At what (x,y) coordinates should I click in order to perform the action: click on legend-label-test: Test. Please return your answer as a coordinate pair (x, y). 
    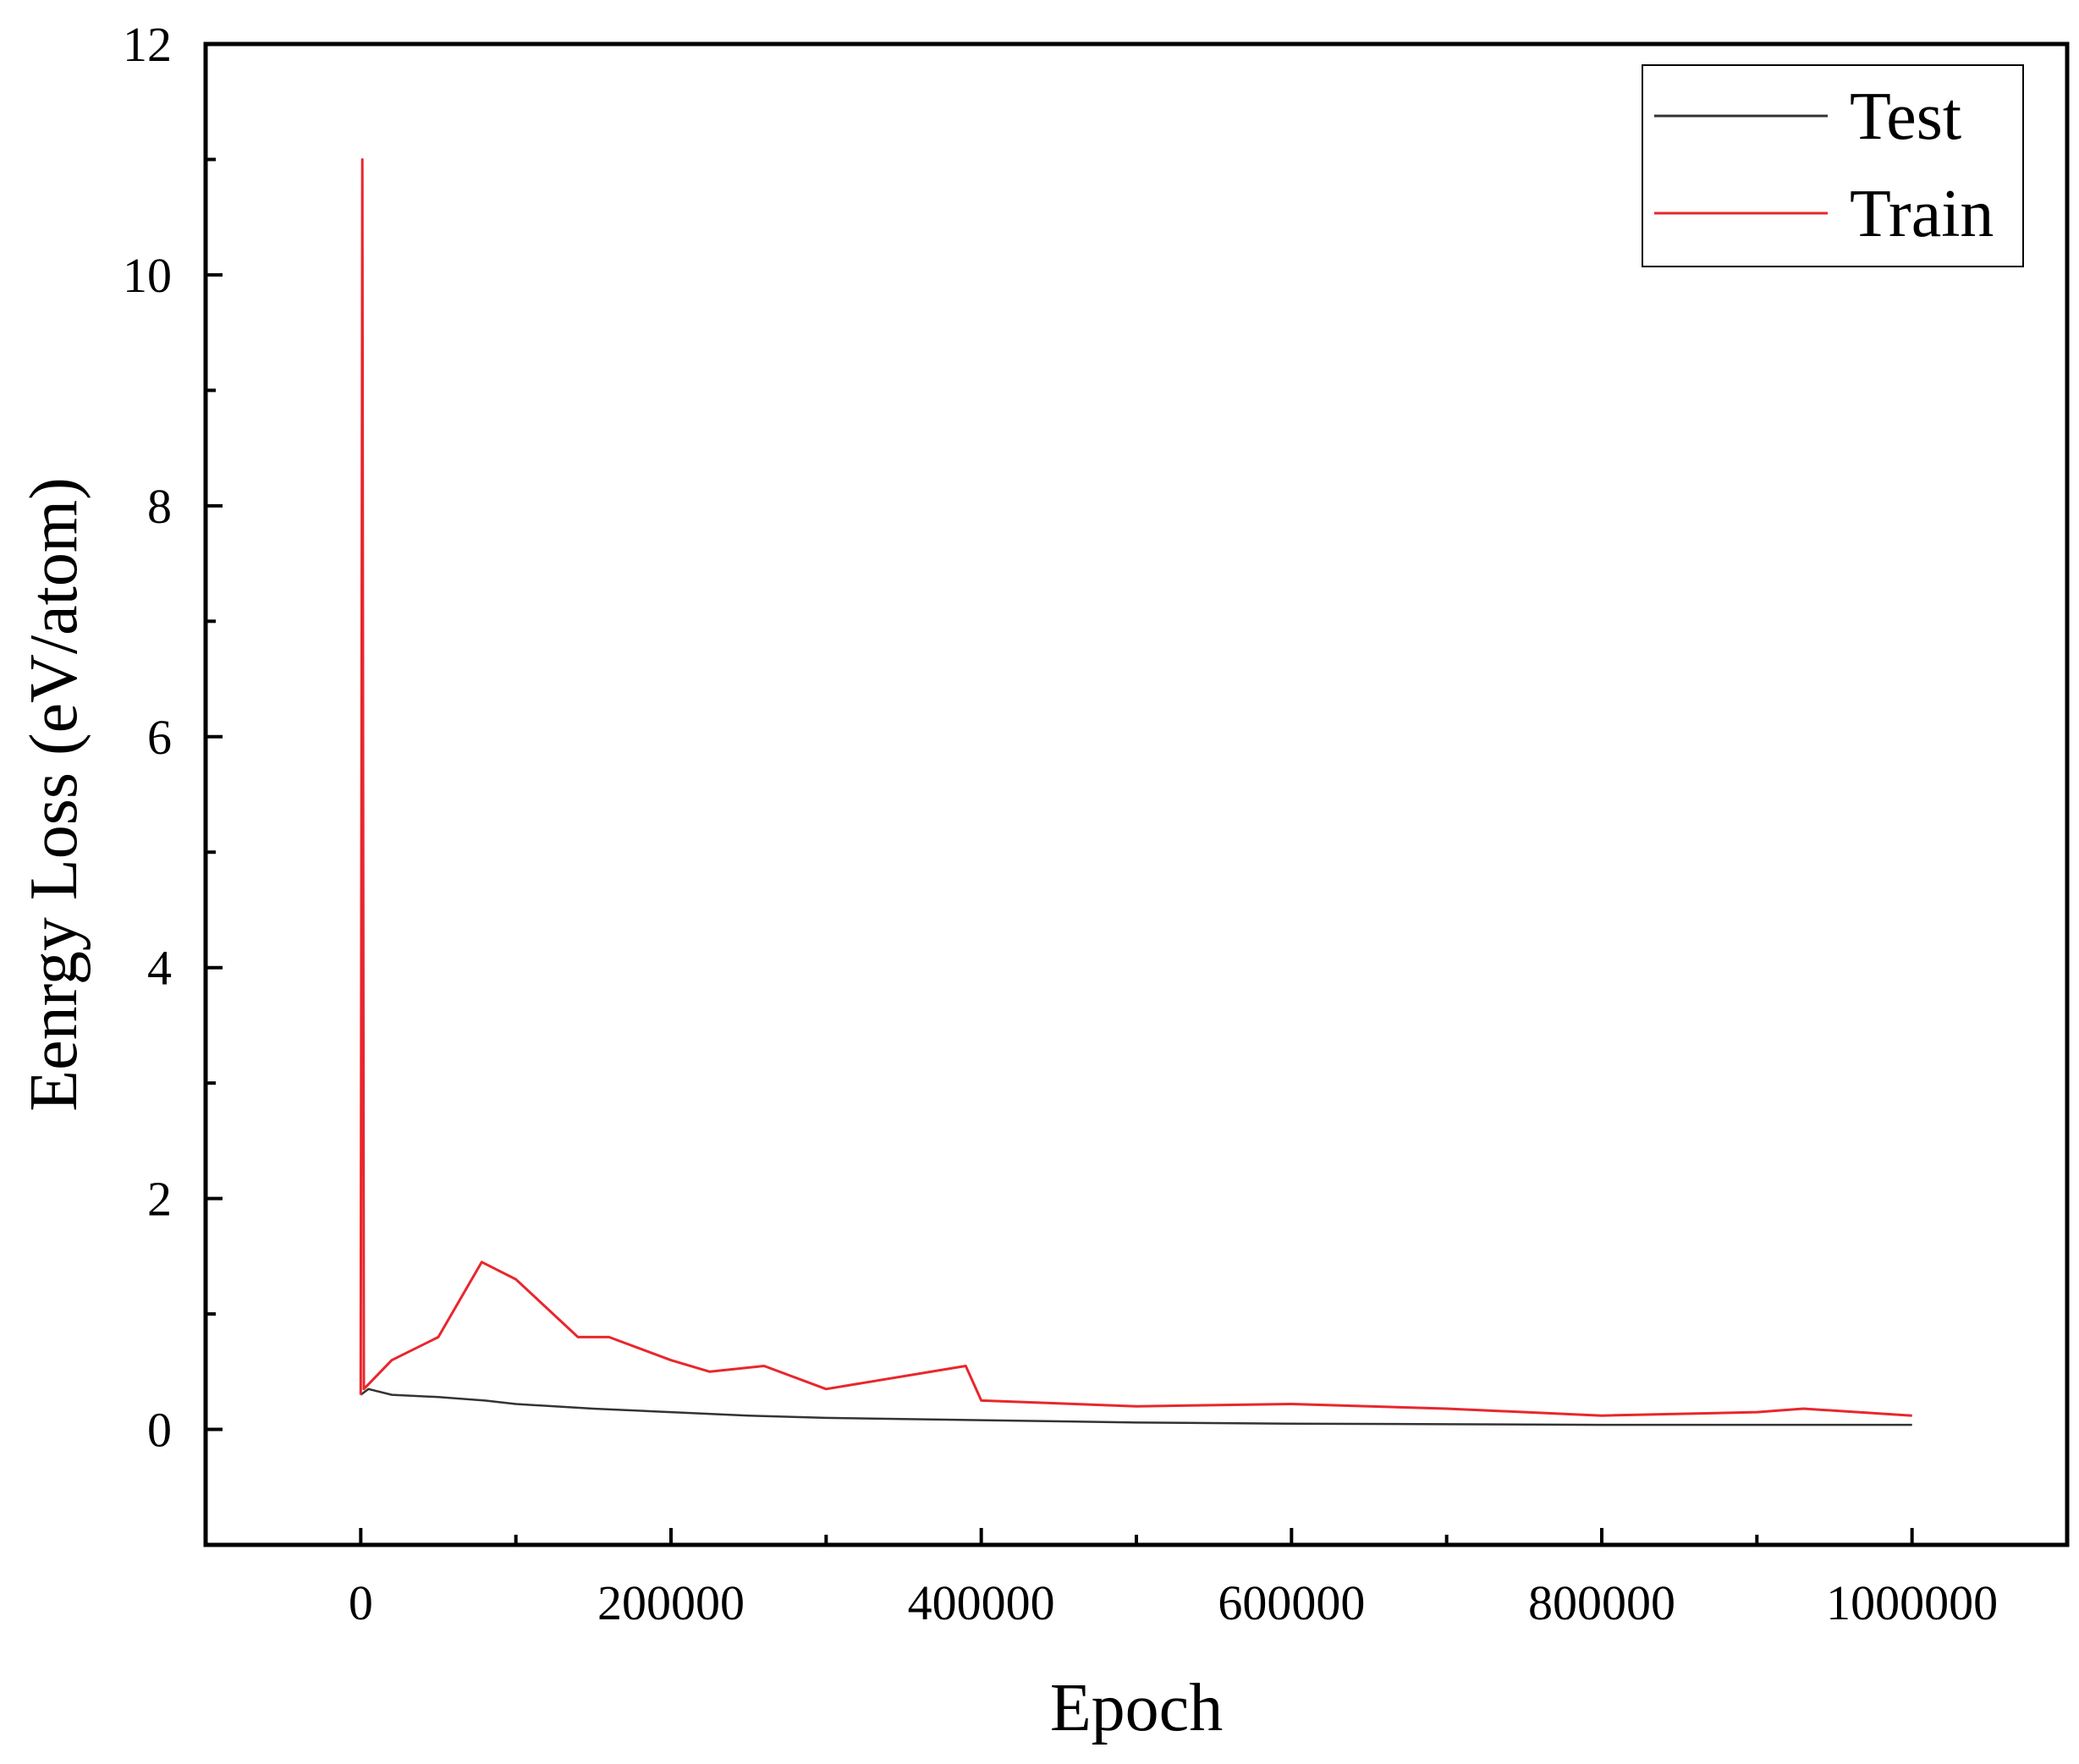
    Looking at the image, I should click on (1905, 117).